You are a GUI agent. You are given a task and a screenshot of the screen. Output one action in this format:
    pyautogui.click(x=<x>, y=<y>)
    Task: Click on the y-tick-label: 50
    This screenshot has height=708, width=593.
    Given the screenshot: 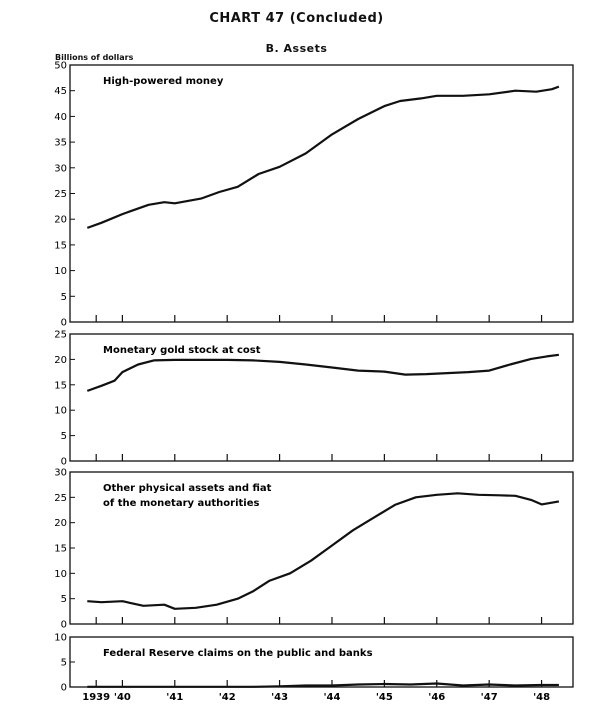 What is the action you would take?
    pyautogui.click(x=60, y=66)
    